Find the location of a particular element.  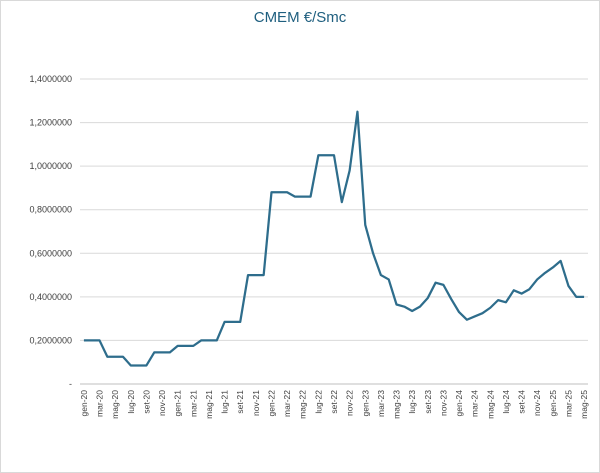

x-tick-label: mar-25 is located at coordinates (568, 403).